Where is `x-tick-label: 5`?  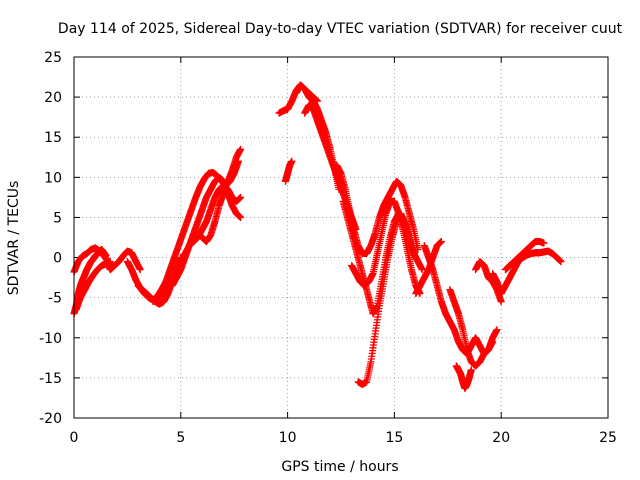
x-tick-label: 5 is located at coordinates (180, 438).